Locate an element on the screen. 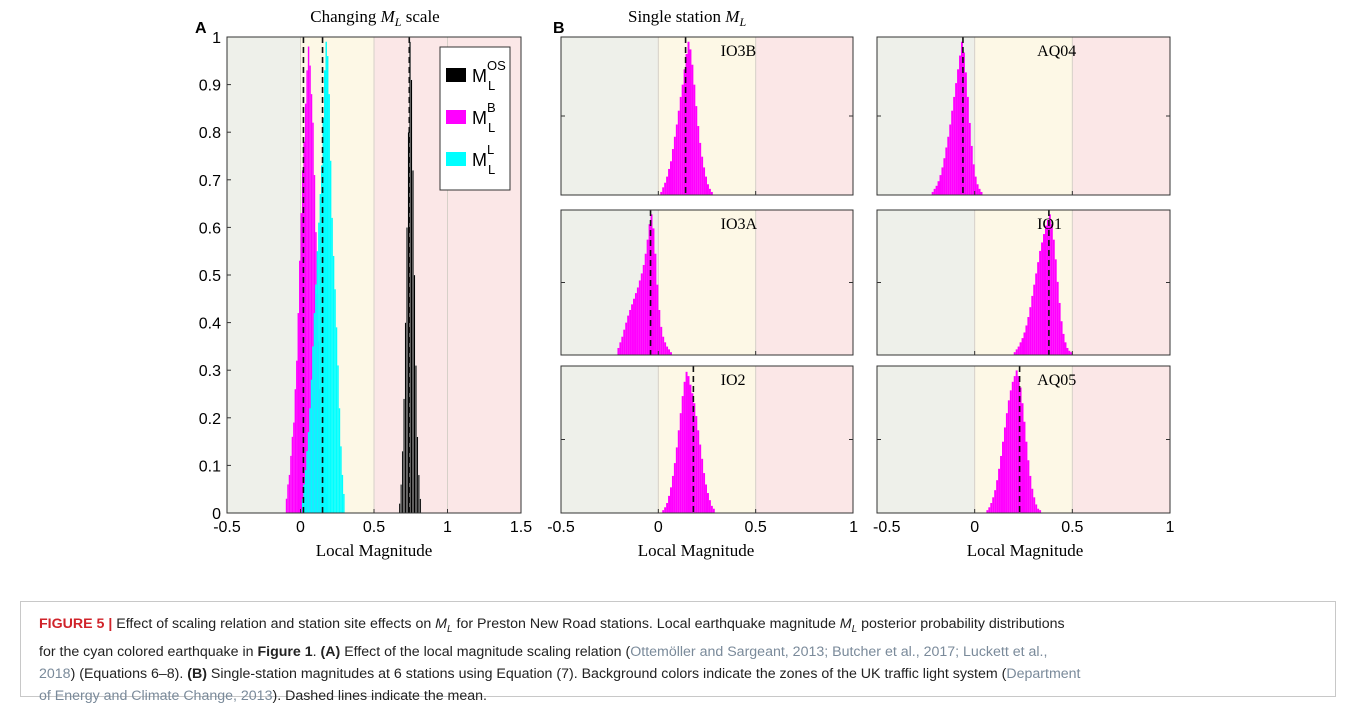  y-tick-label: 0.1 is located at coordinates (210, 466).